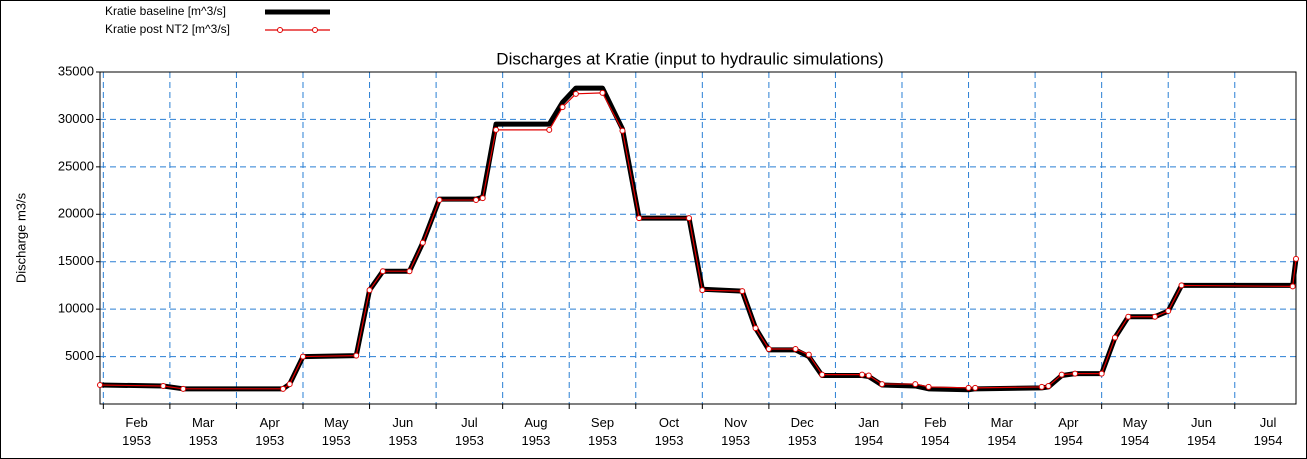  I want to click on x-tick-label: Jul 1954, so click(1268, 431).